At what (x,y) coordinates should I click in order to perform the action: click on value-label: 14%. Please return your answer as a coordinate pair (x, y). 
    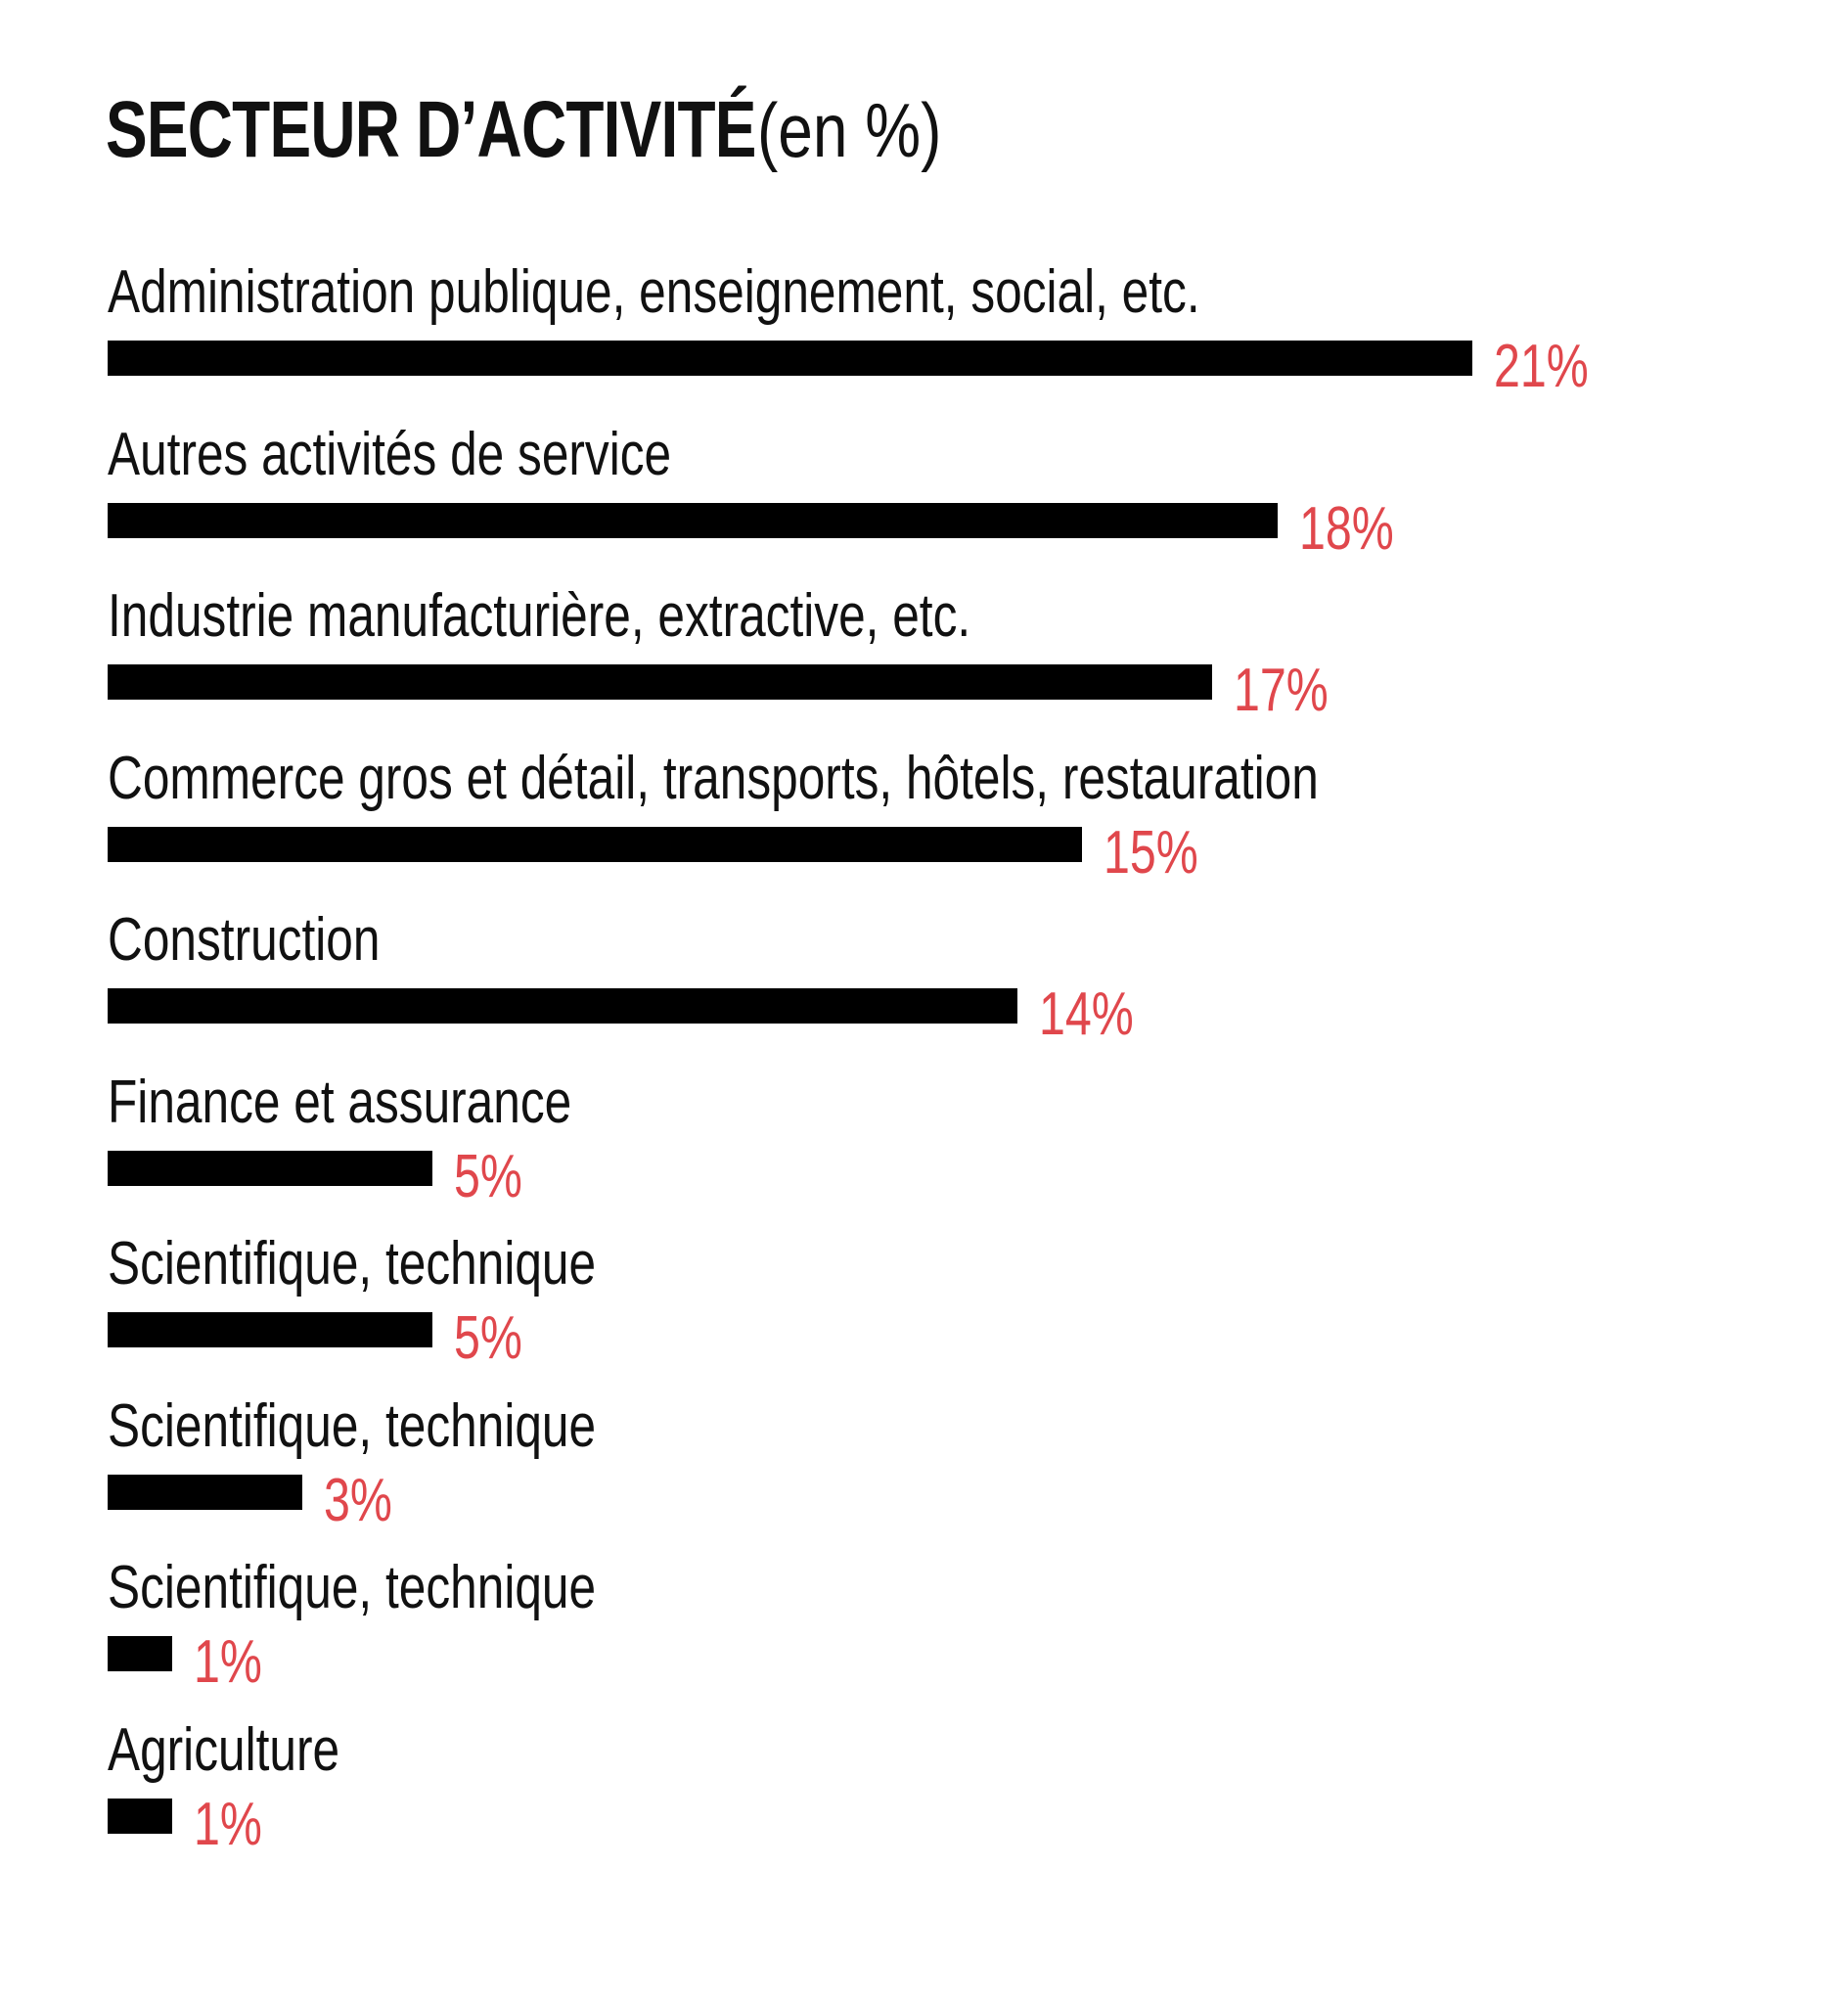
    Looking at the image, I should click on (1086, 1014).